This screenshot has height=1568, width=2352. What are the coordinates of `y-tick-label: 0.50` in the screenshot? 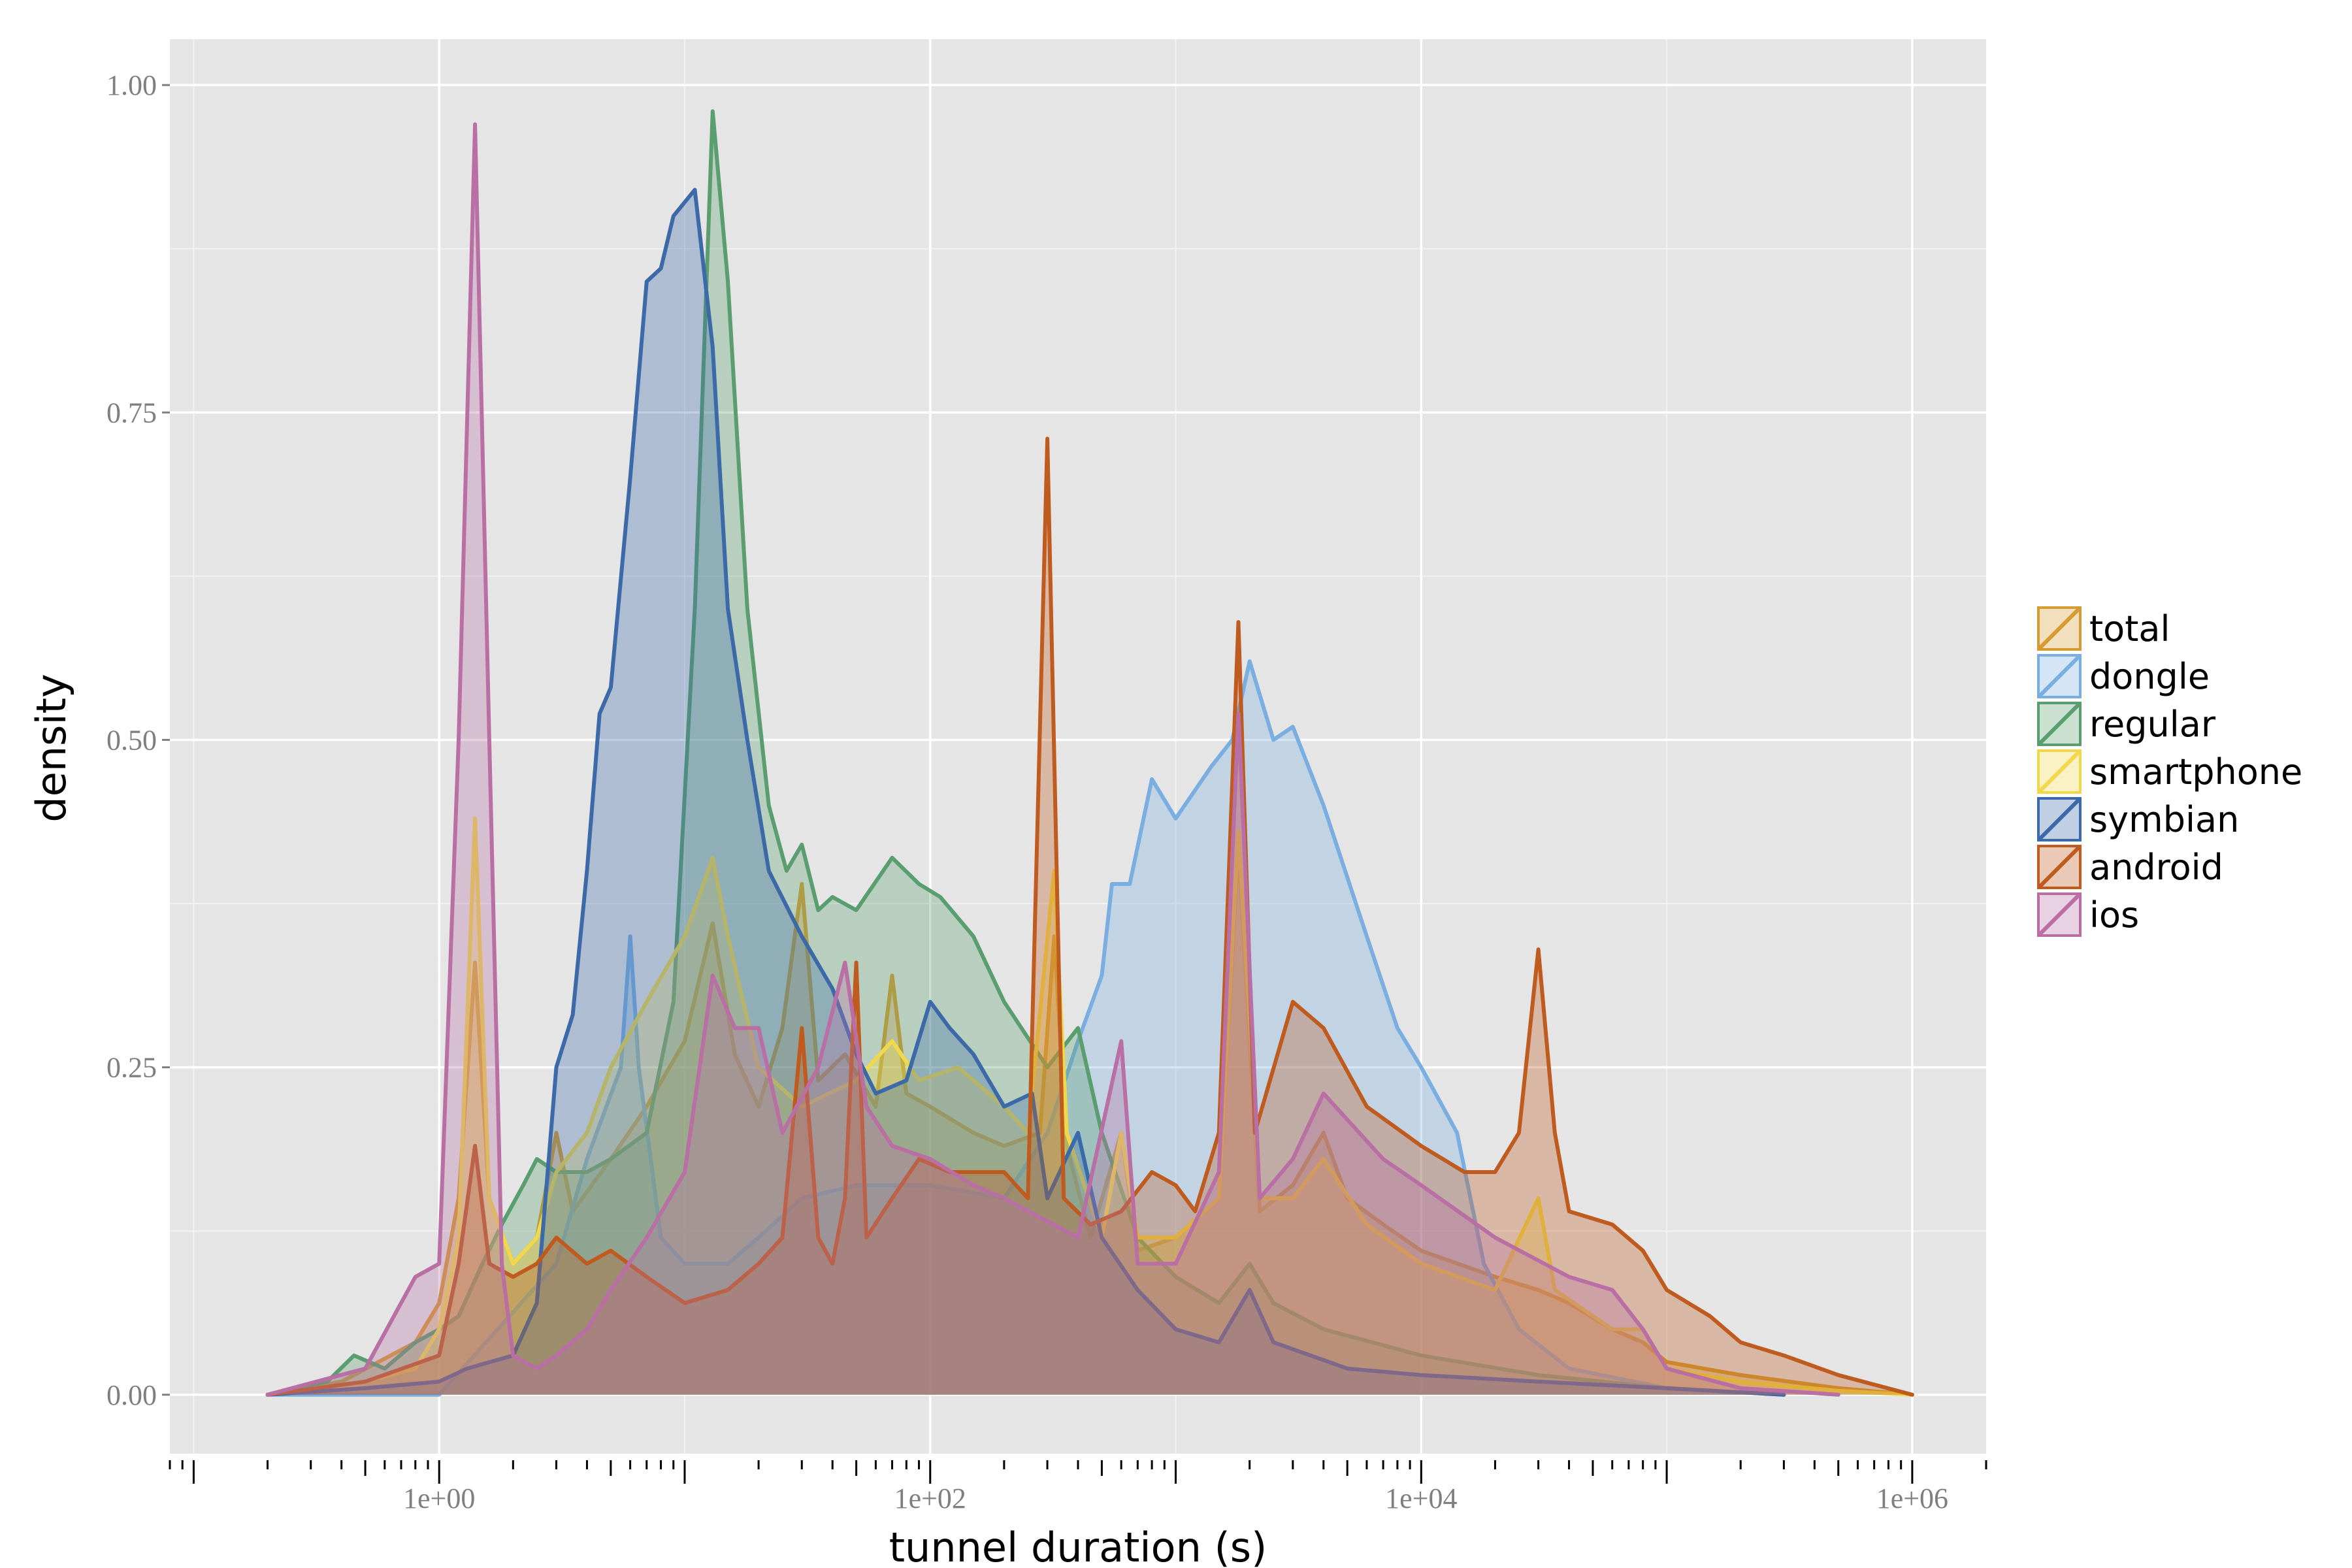 It's located at (131, 740).